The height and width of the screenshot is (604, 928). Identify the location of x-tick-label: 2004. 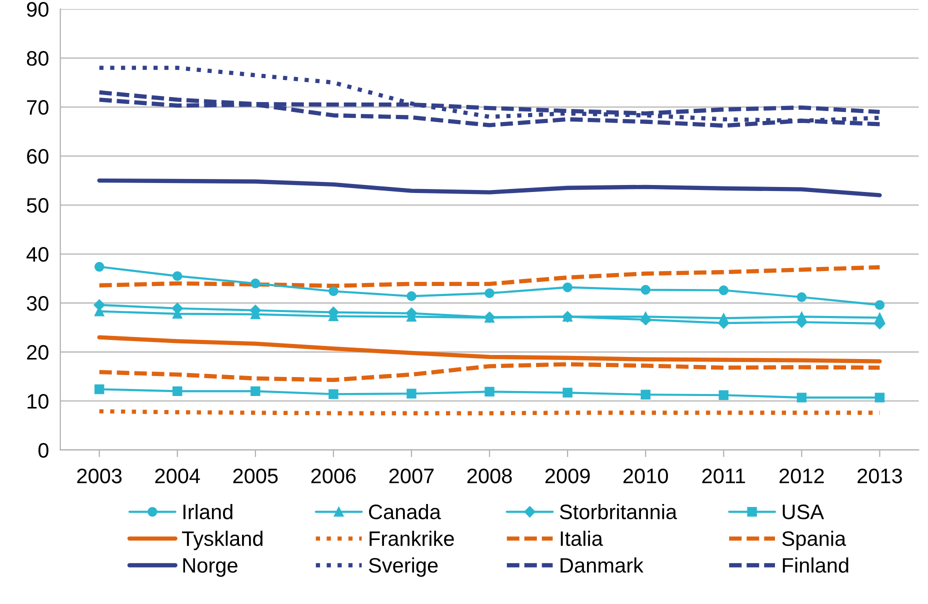
(177, 476).